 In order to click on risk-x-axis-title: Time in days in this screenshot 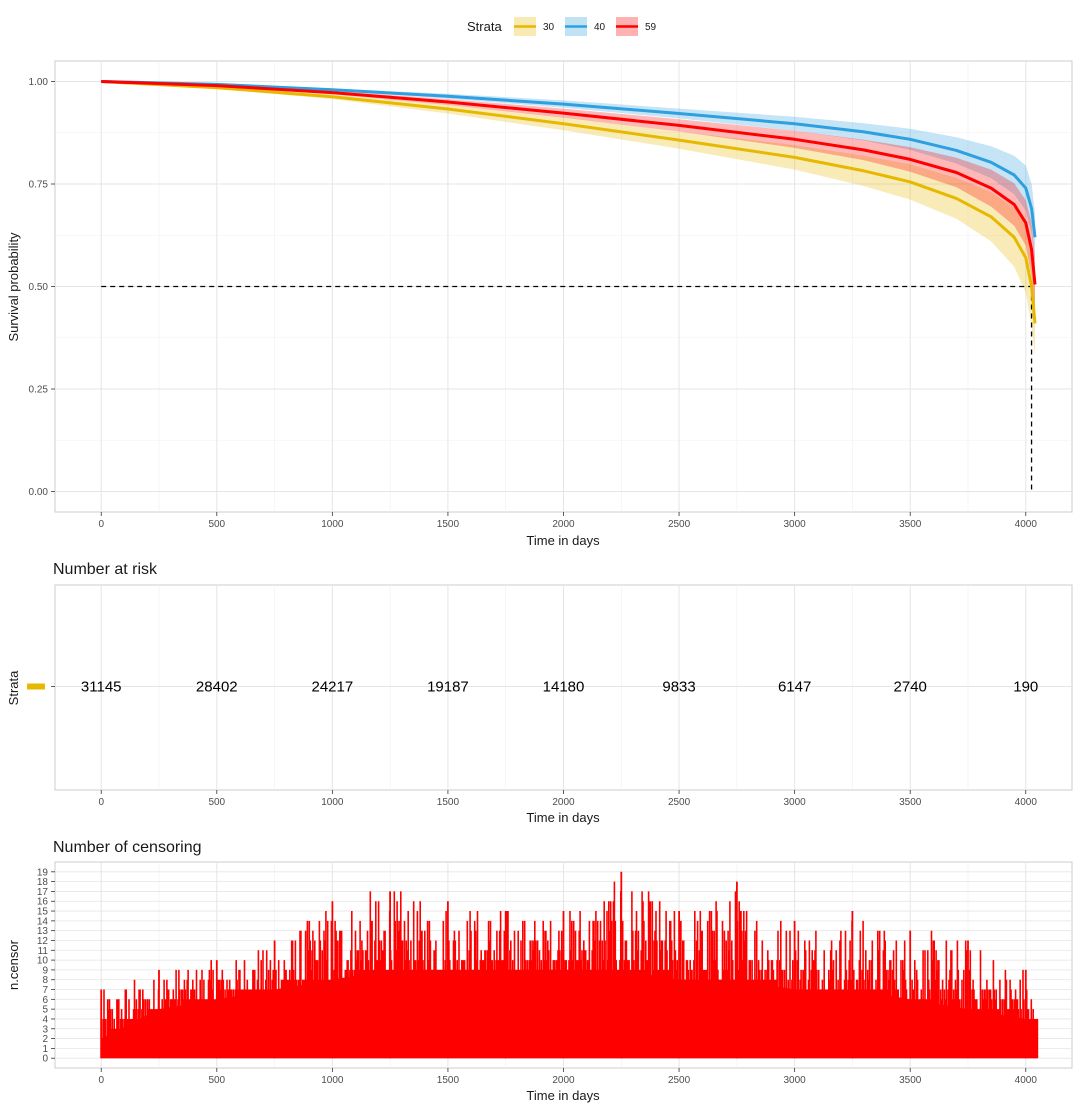, I will do `click(563, 817)`.